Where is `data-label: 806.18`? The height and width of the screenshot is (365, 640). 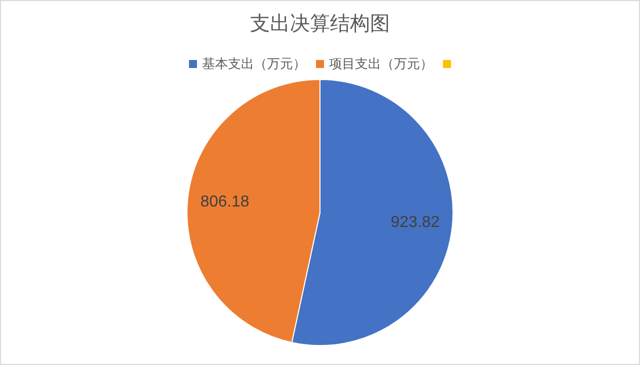 data-label: 806.18 is located at coordinates (225, 202).